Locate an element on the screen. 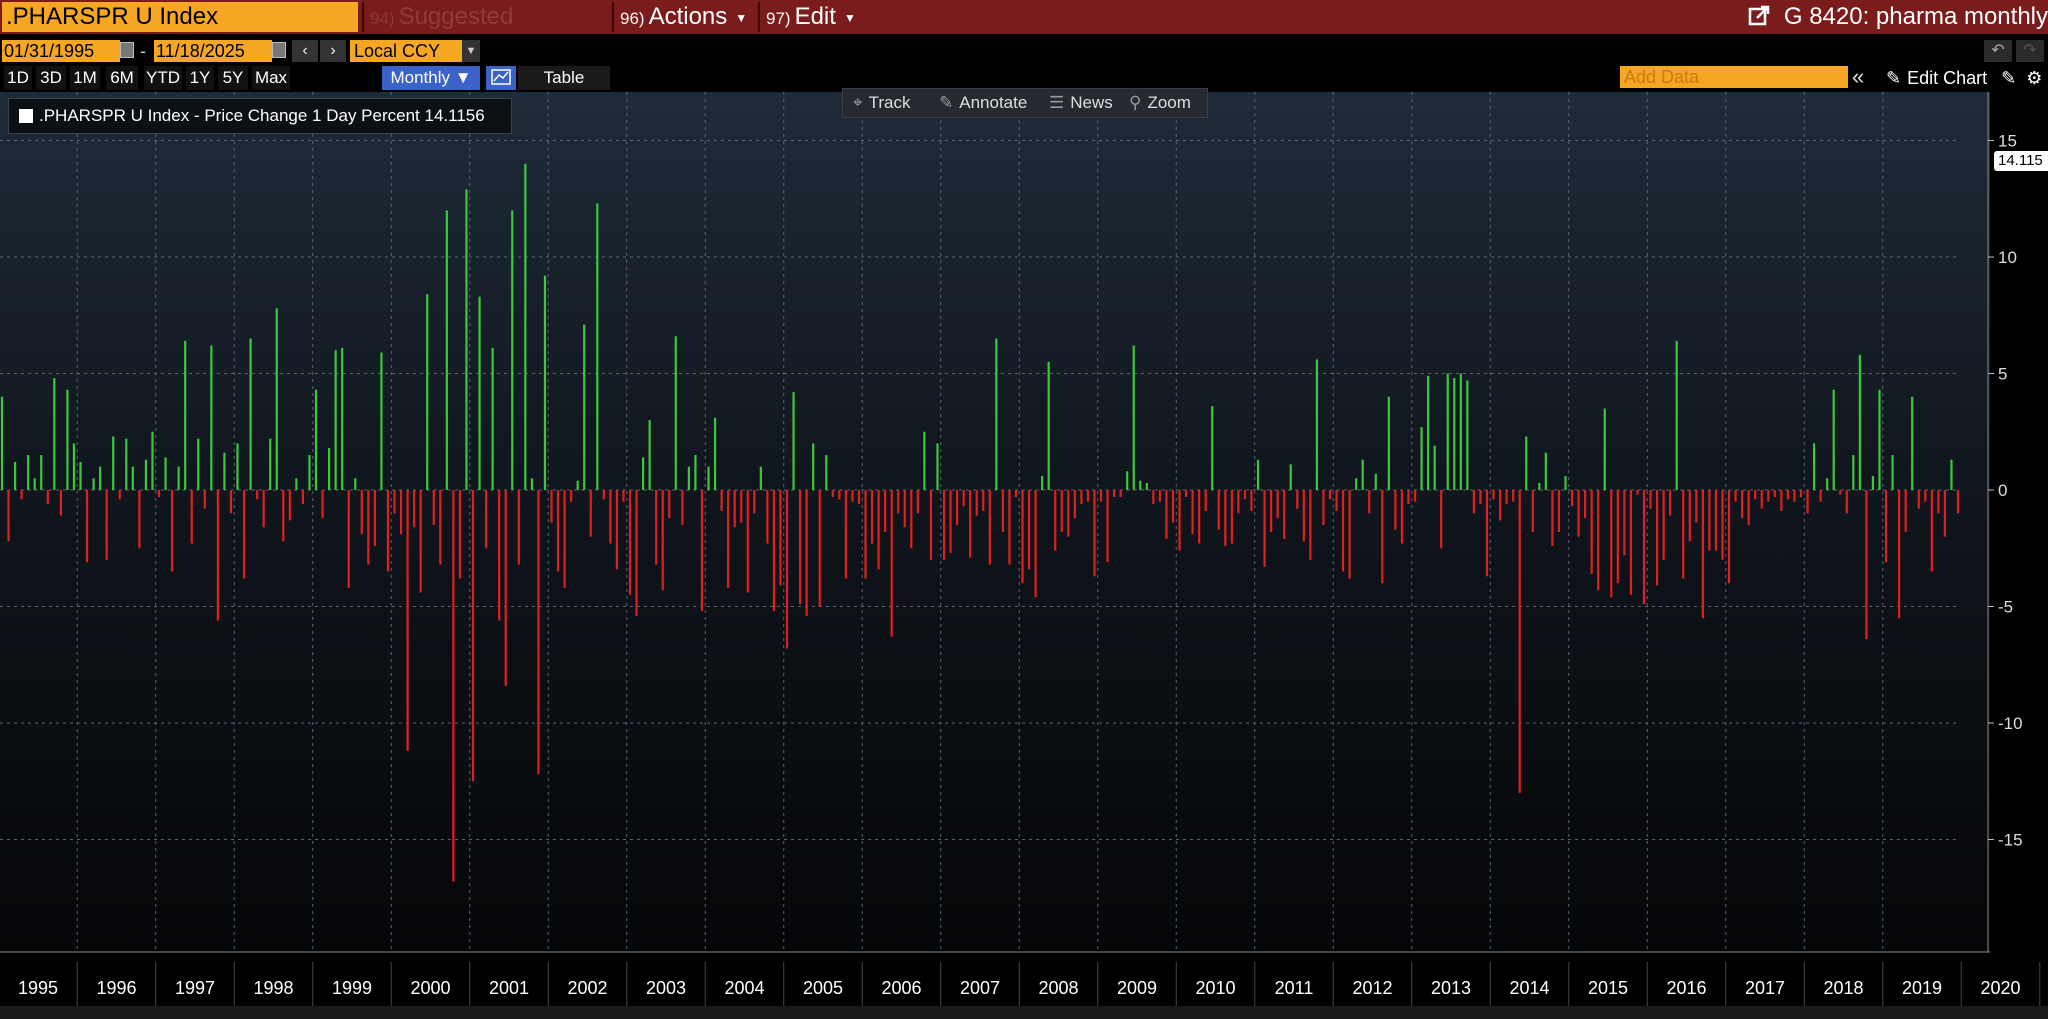  x-tick-label: 2009 is located at coordinates (1137, 988).